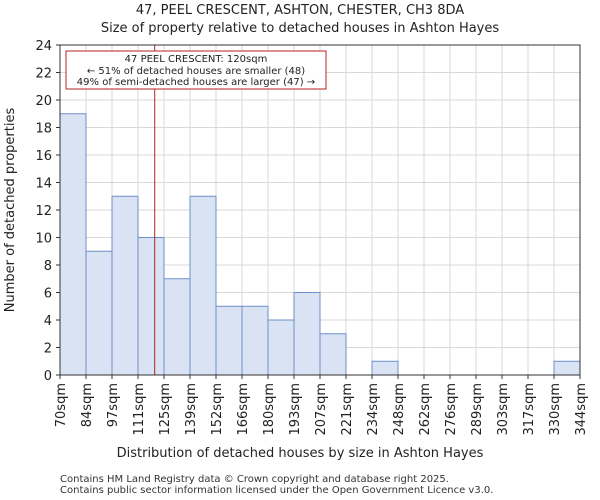  I want to click on bar-84sqm, so click(99, 313).